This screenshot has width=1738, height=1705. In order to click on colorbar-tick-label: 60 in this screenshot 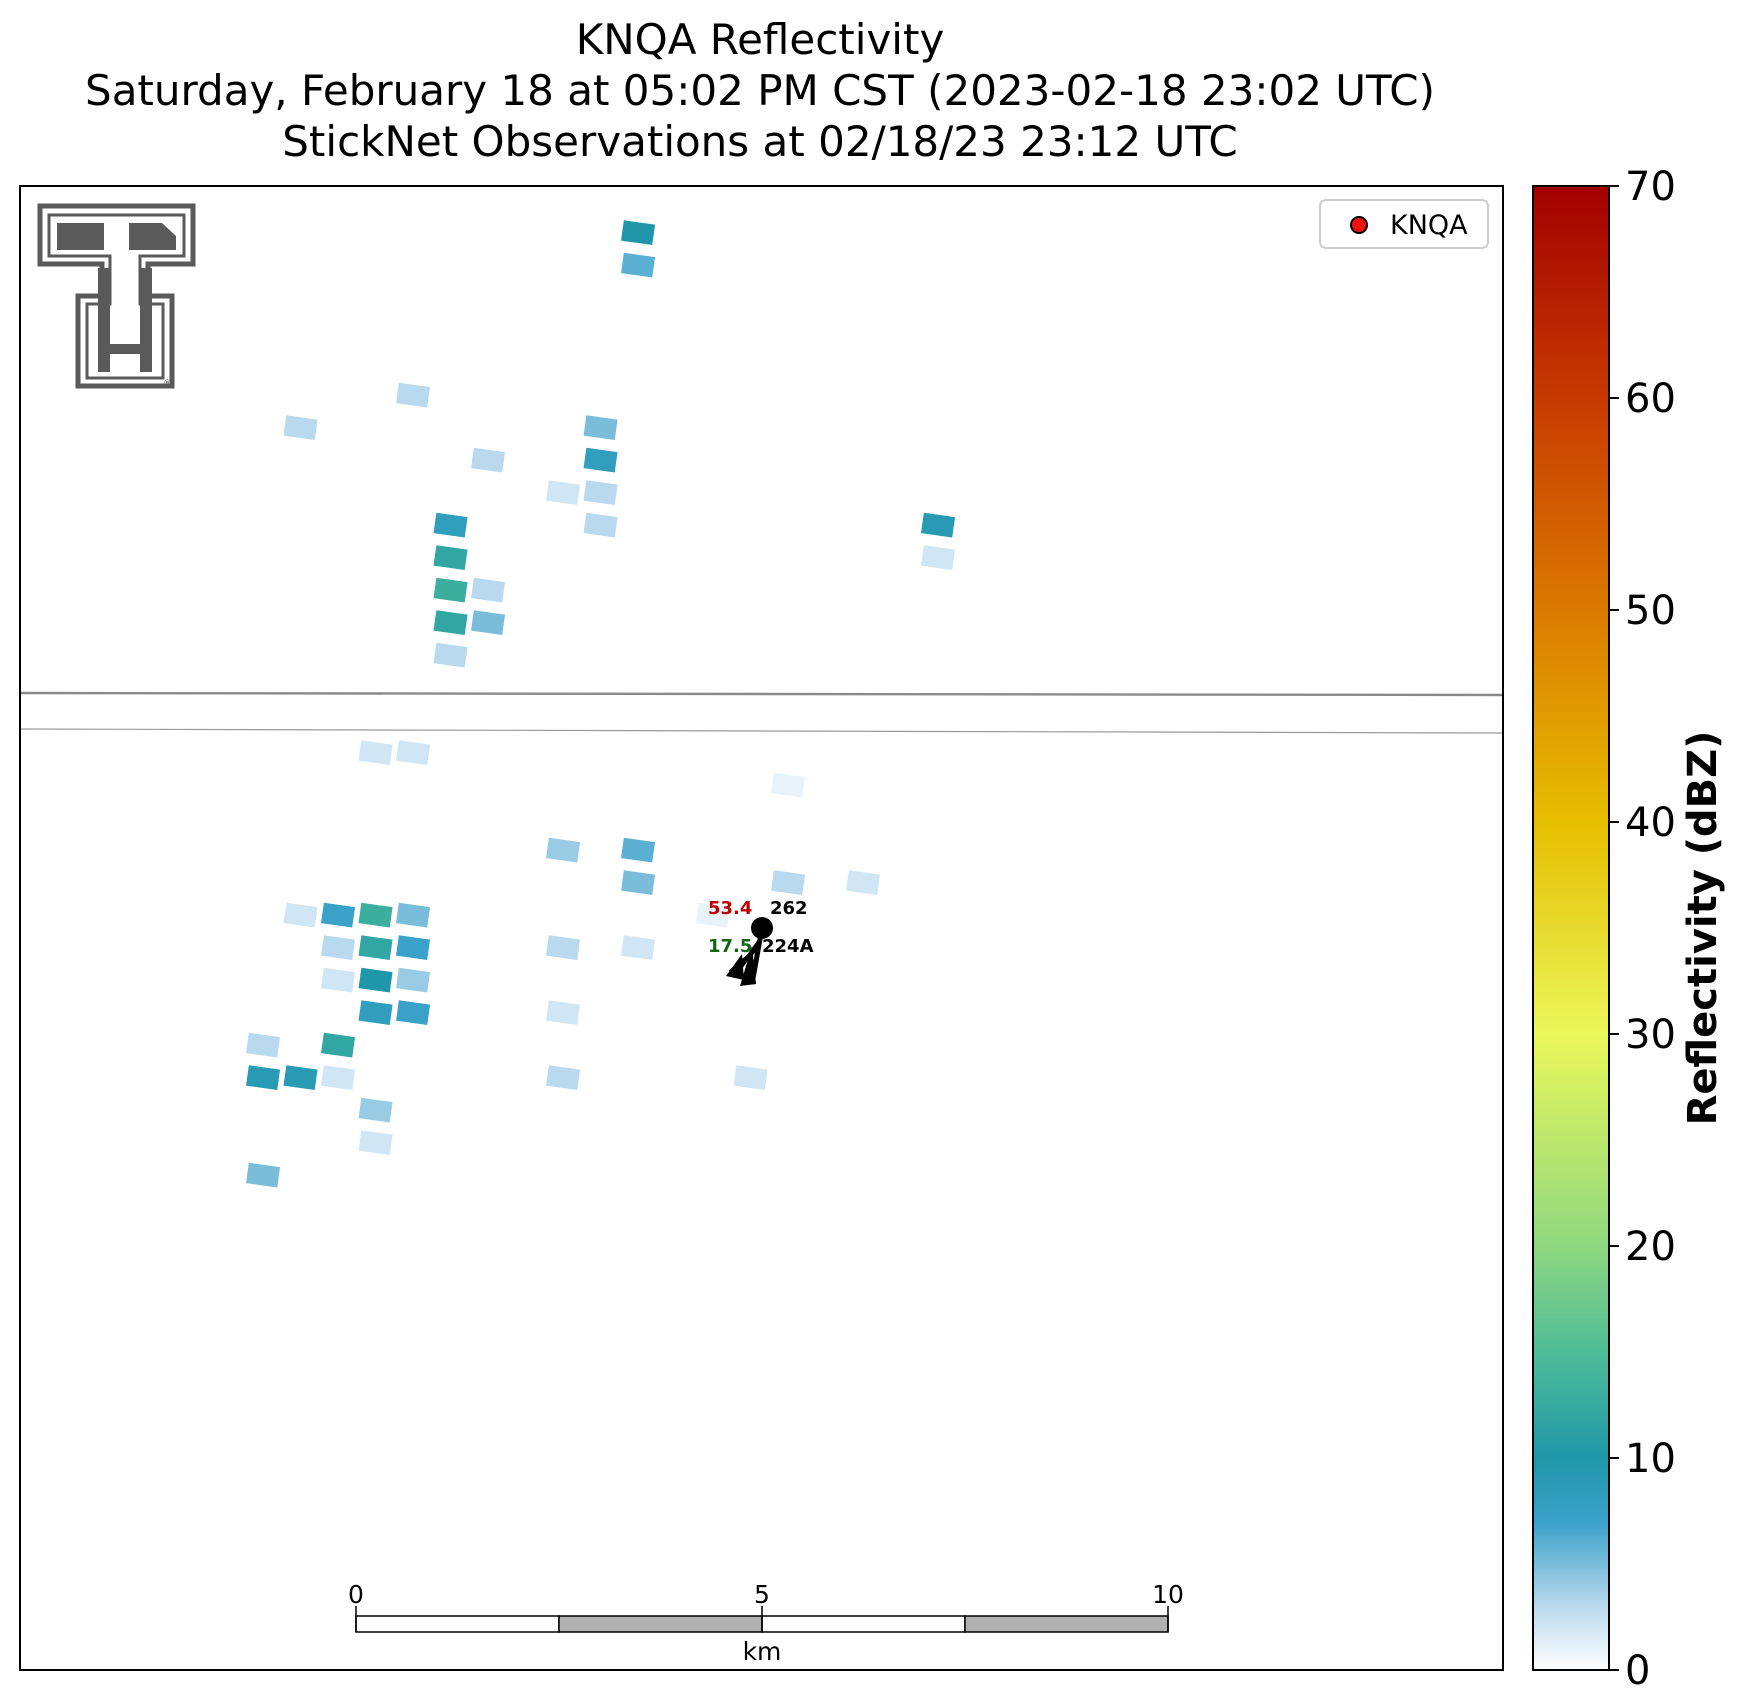, I will do `click(1650, 399)`.